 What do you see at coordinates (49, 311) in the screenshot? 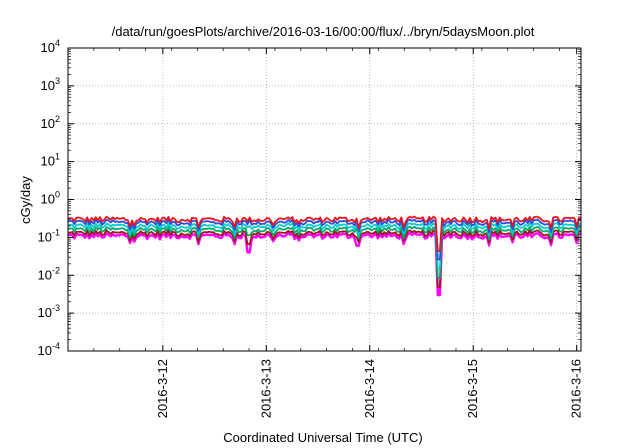
I see `y-tick-label: 10⁻³` at bounding box center [49, 311].